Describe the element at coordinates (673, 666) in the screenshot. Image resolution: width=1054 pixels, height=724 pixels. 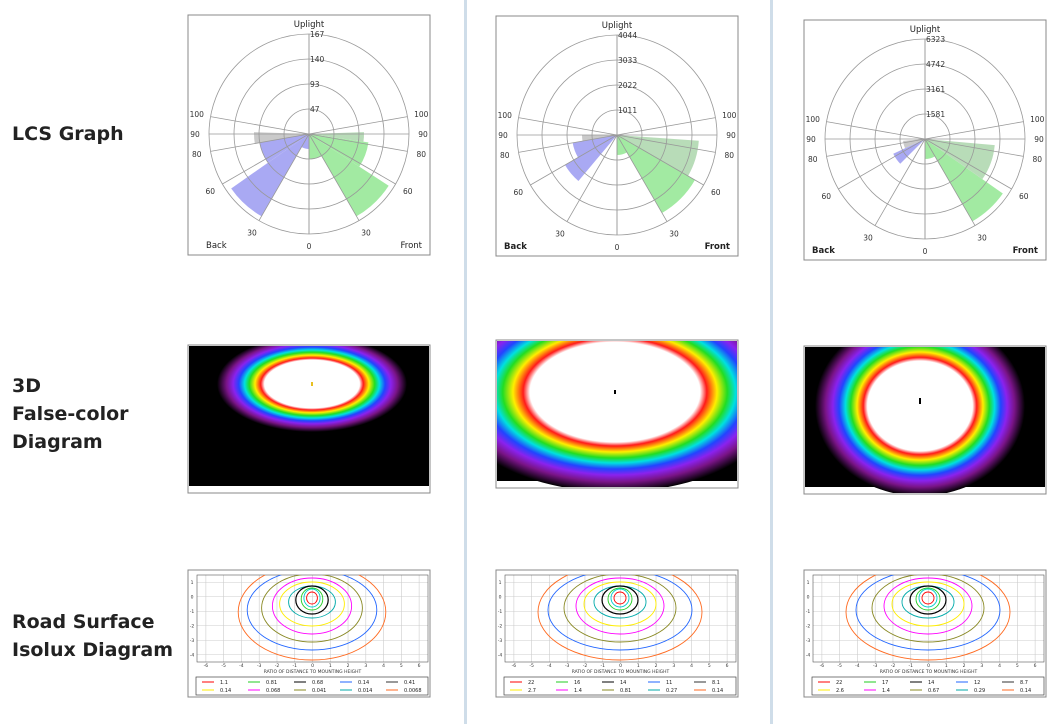
I see `isolux-x-tick: 3` at that location.